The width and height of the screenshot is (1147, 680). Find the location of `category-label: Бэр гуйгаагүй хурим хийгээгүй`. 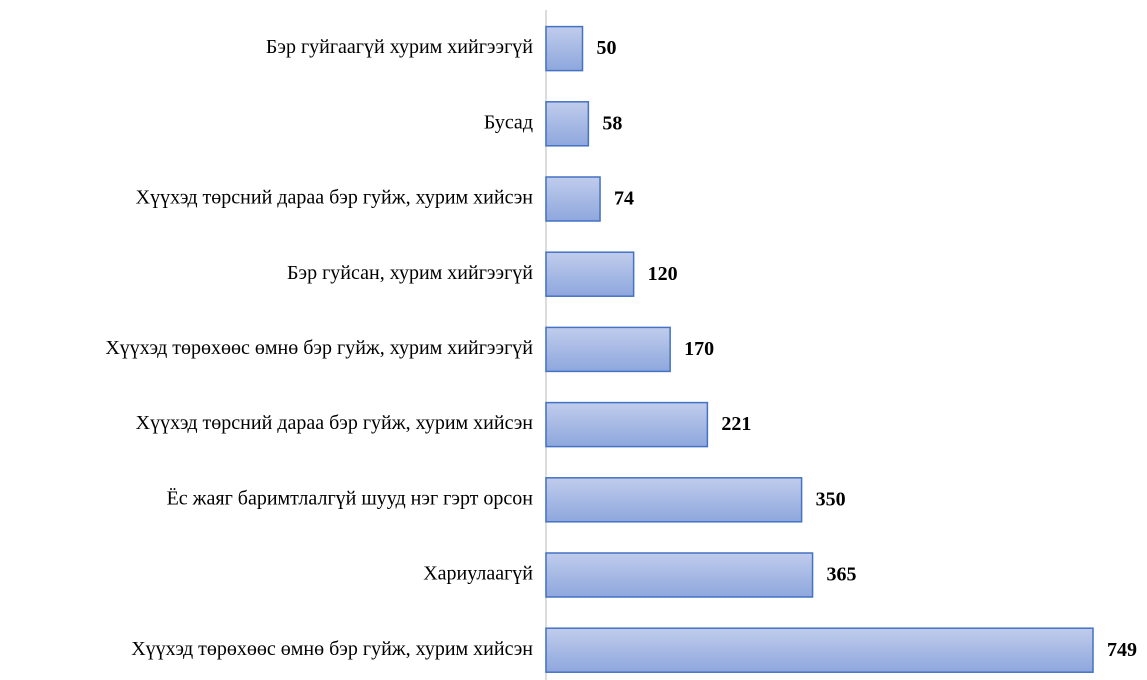

category-label: Бэр гуйгаагүй хурим хийгээгүй is located at coordinates (399, 47).